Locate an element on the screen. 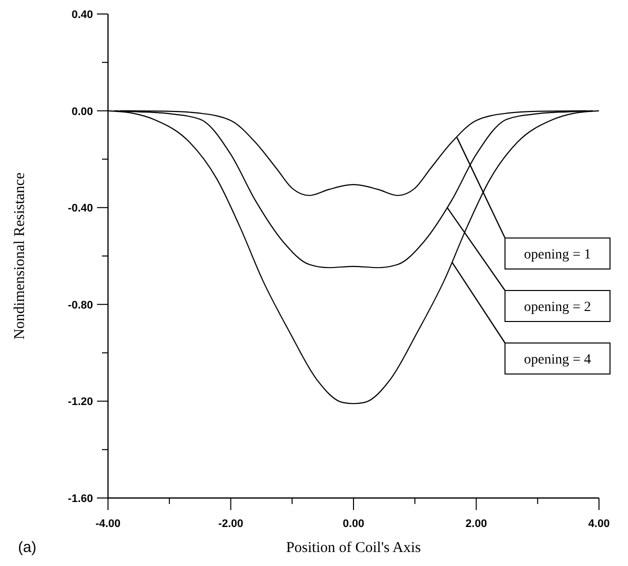  text: opening = 2 is located at coordinates (557, 307).